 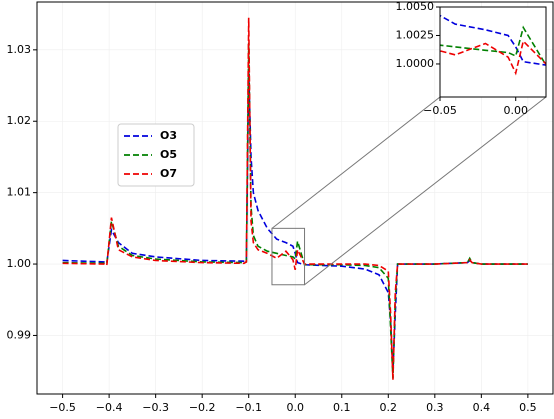 I want to click on axes-frame, so click(x=493, y=52).